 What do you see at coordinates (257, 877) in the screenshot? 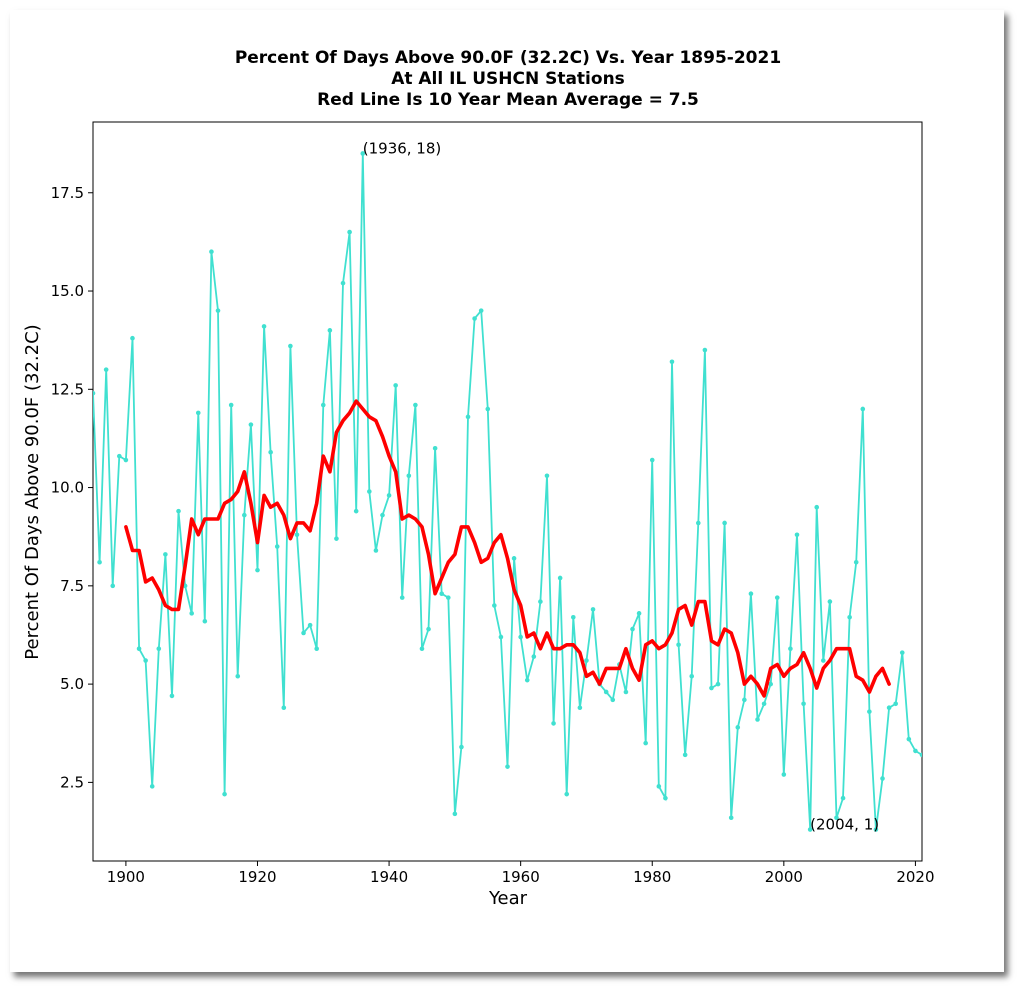
I see `x-tick-label: 1920` at bounding box center [257, 877].